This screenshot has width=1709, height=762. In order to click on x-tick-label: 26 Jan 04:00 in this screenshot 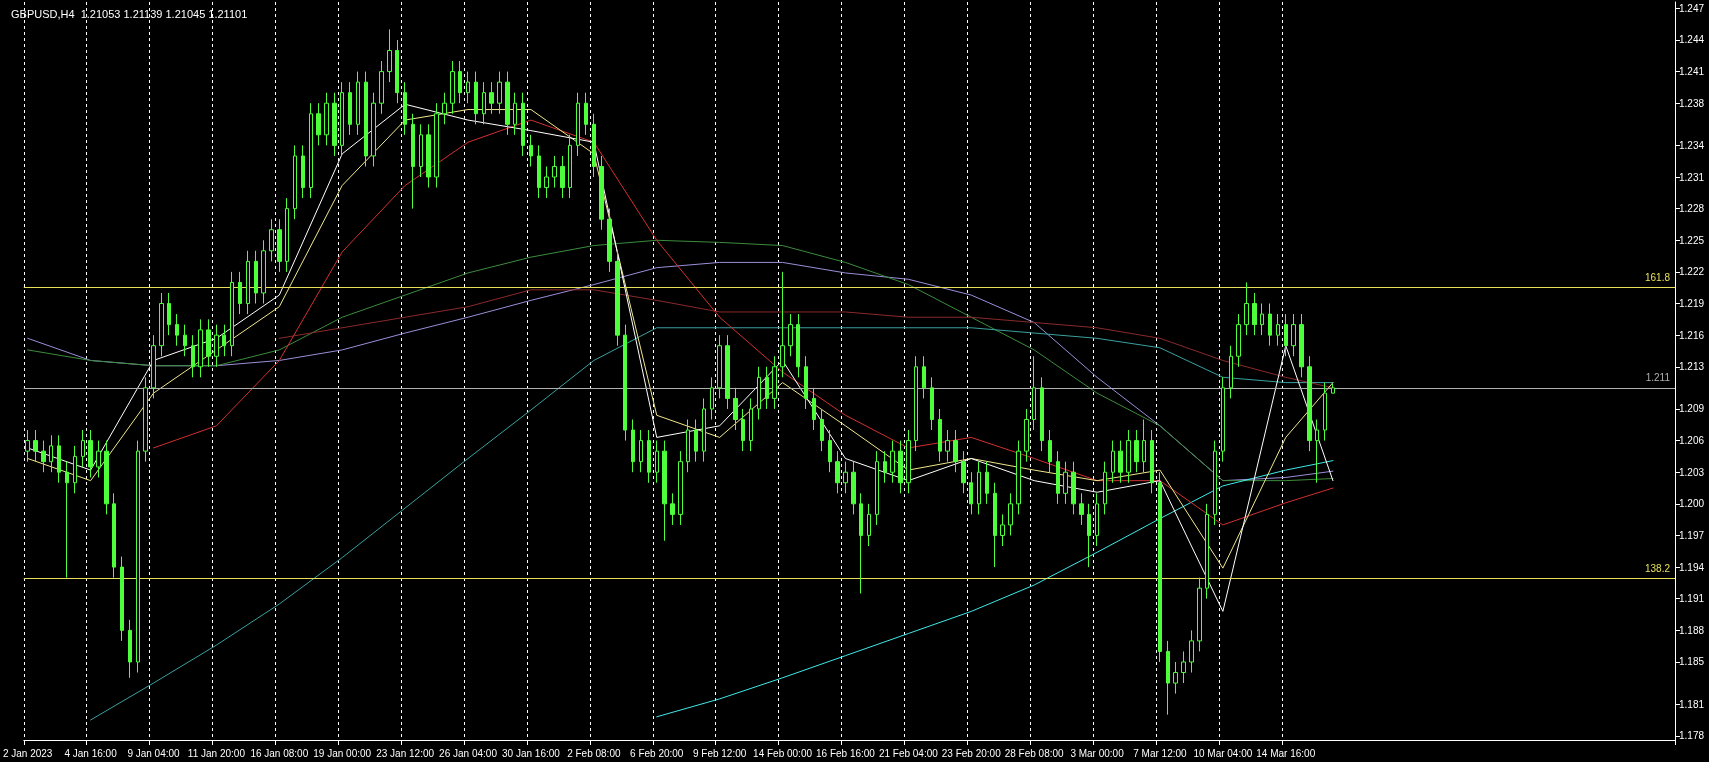, I will do `click(468, 753)`.